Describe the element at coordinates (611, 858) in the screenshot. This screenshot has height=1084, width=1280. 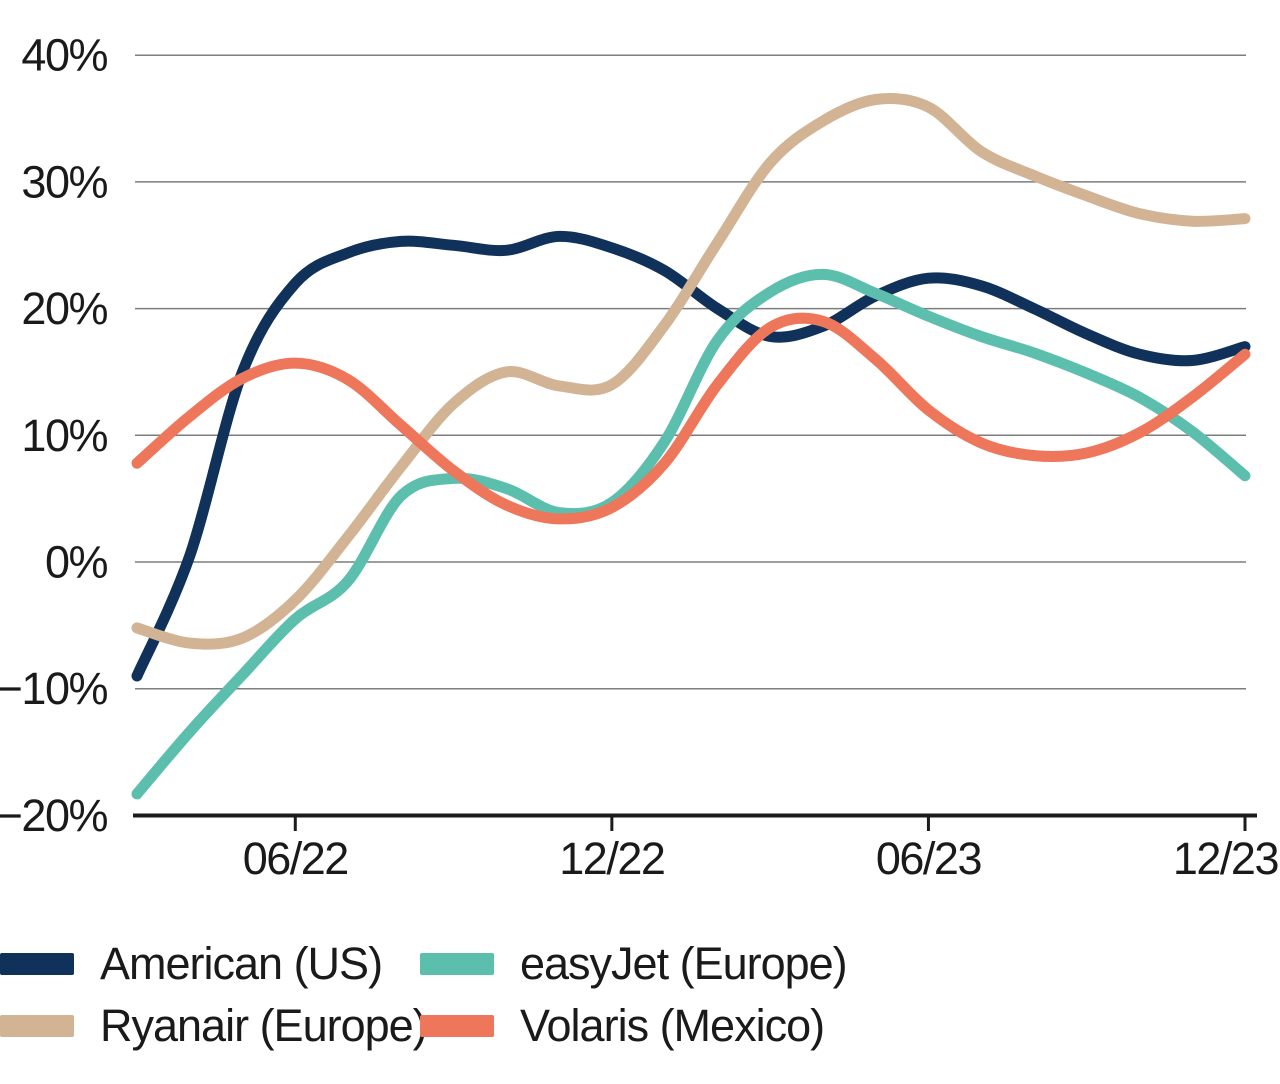
I see `x-axis-tick-label: 12/22` at that location.